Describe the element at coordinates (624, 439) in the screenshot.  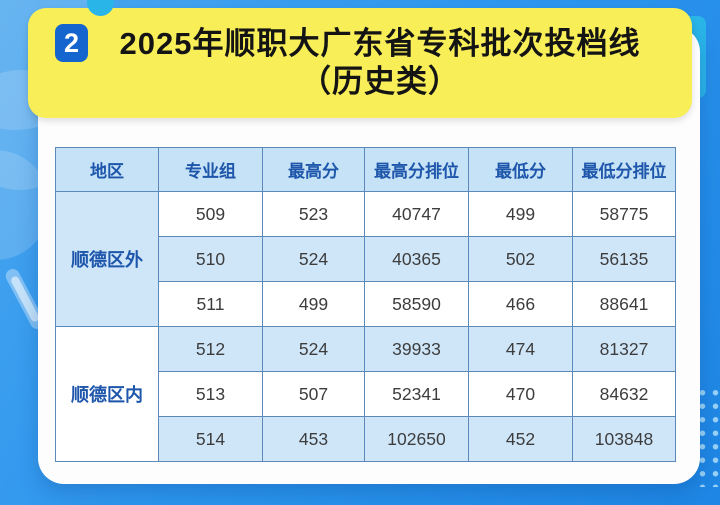
I see `table-cell: 103848` at that location.